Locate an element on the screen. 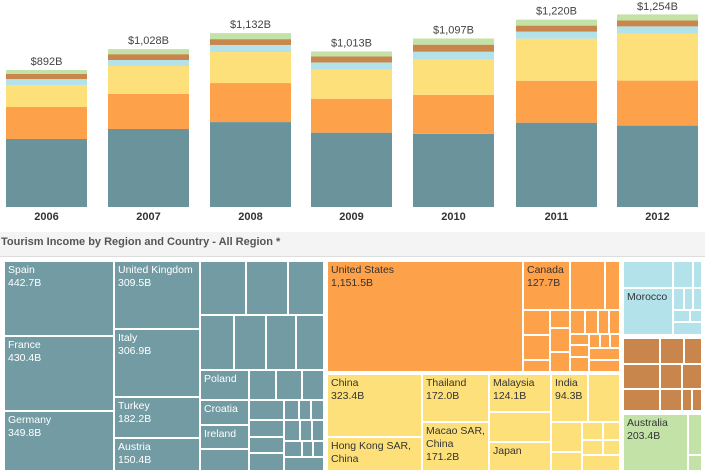 This screenshot has height=475, width=705. treemap-cell-italy: Italy 306.9B is located at coordinates (157, 363).